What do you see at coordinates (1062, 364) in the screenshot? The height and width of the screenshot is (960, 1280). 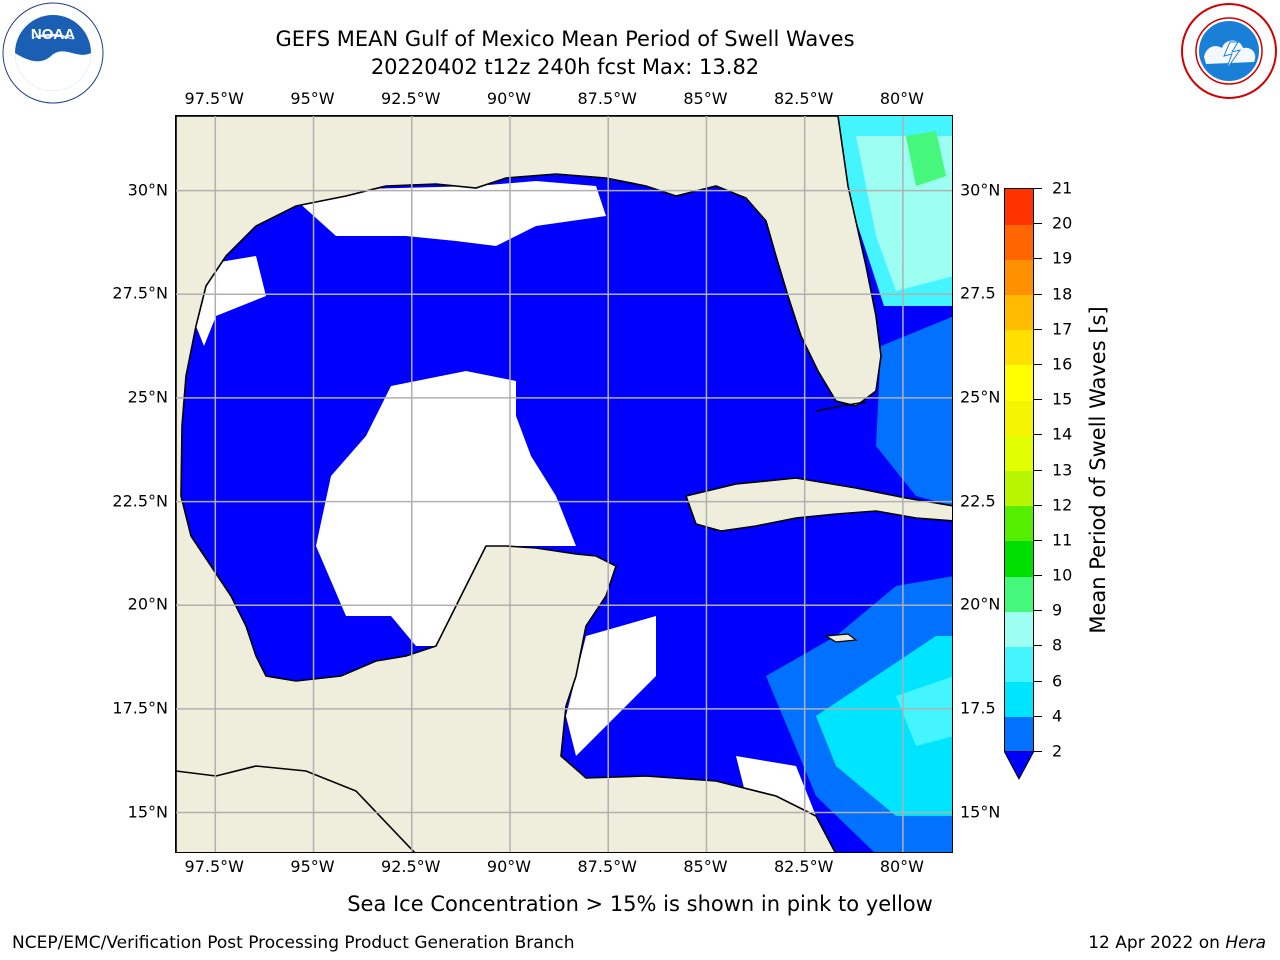 I see `colorbar-tick-label: 16` at bounding box center [1062, 364].